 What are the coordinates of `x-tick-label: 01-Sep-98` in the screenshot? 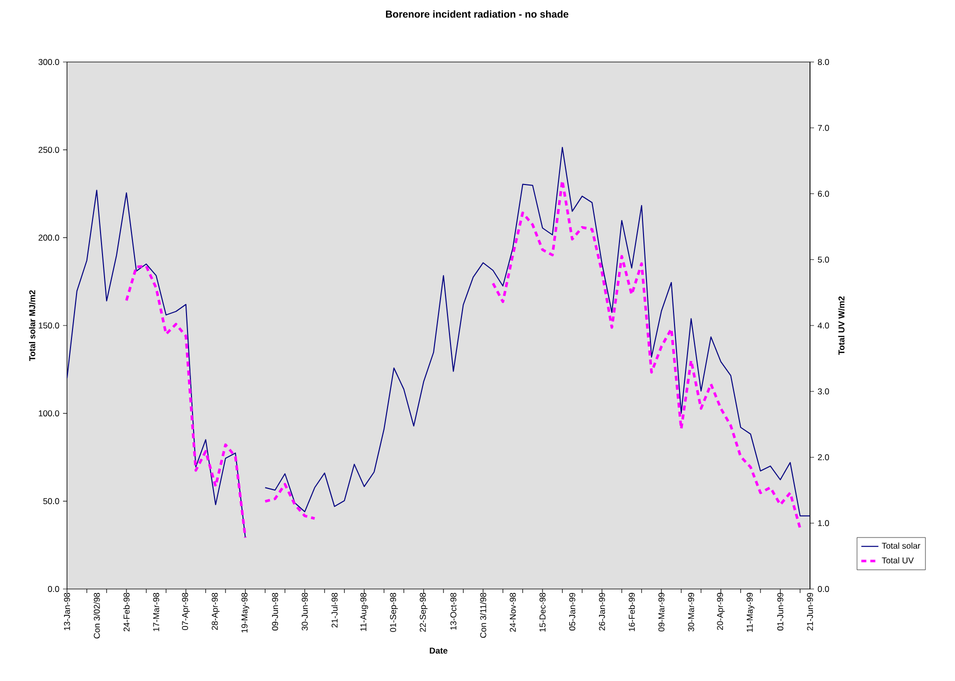 It's located at (394, 612).